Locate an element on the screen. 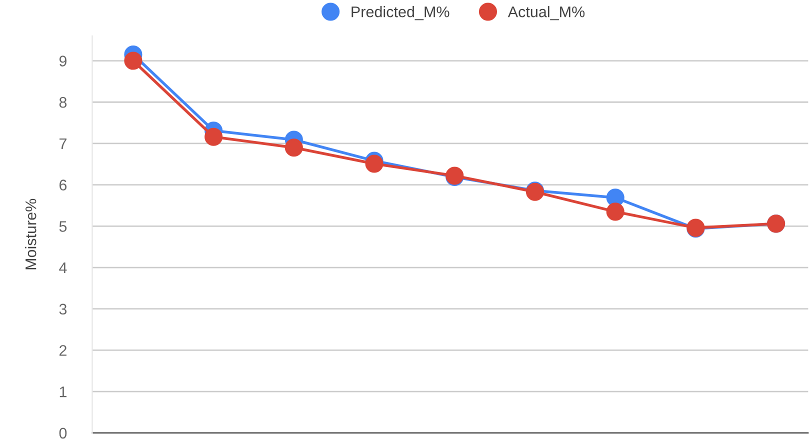 This screenshot has width=809, height=444. y-tick-label: 1 is located at coordinates (63, 392).